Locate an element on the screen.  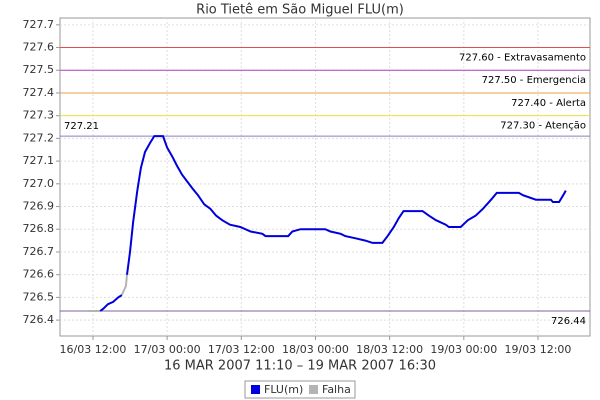
x-tick-label: 18/03 00:00 is located at coordinates (315, 349).